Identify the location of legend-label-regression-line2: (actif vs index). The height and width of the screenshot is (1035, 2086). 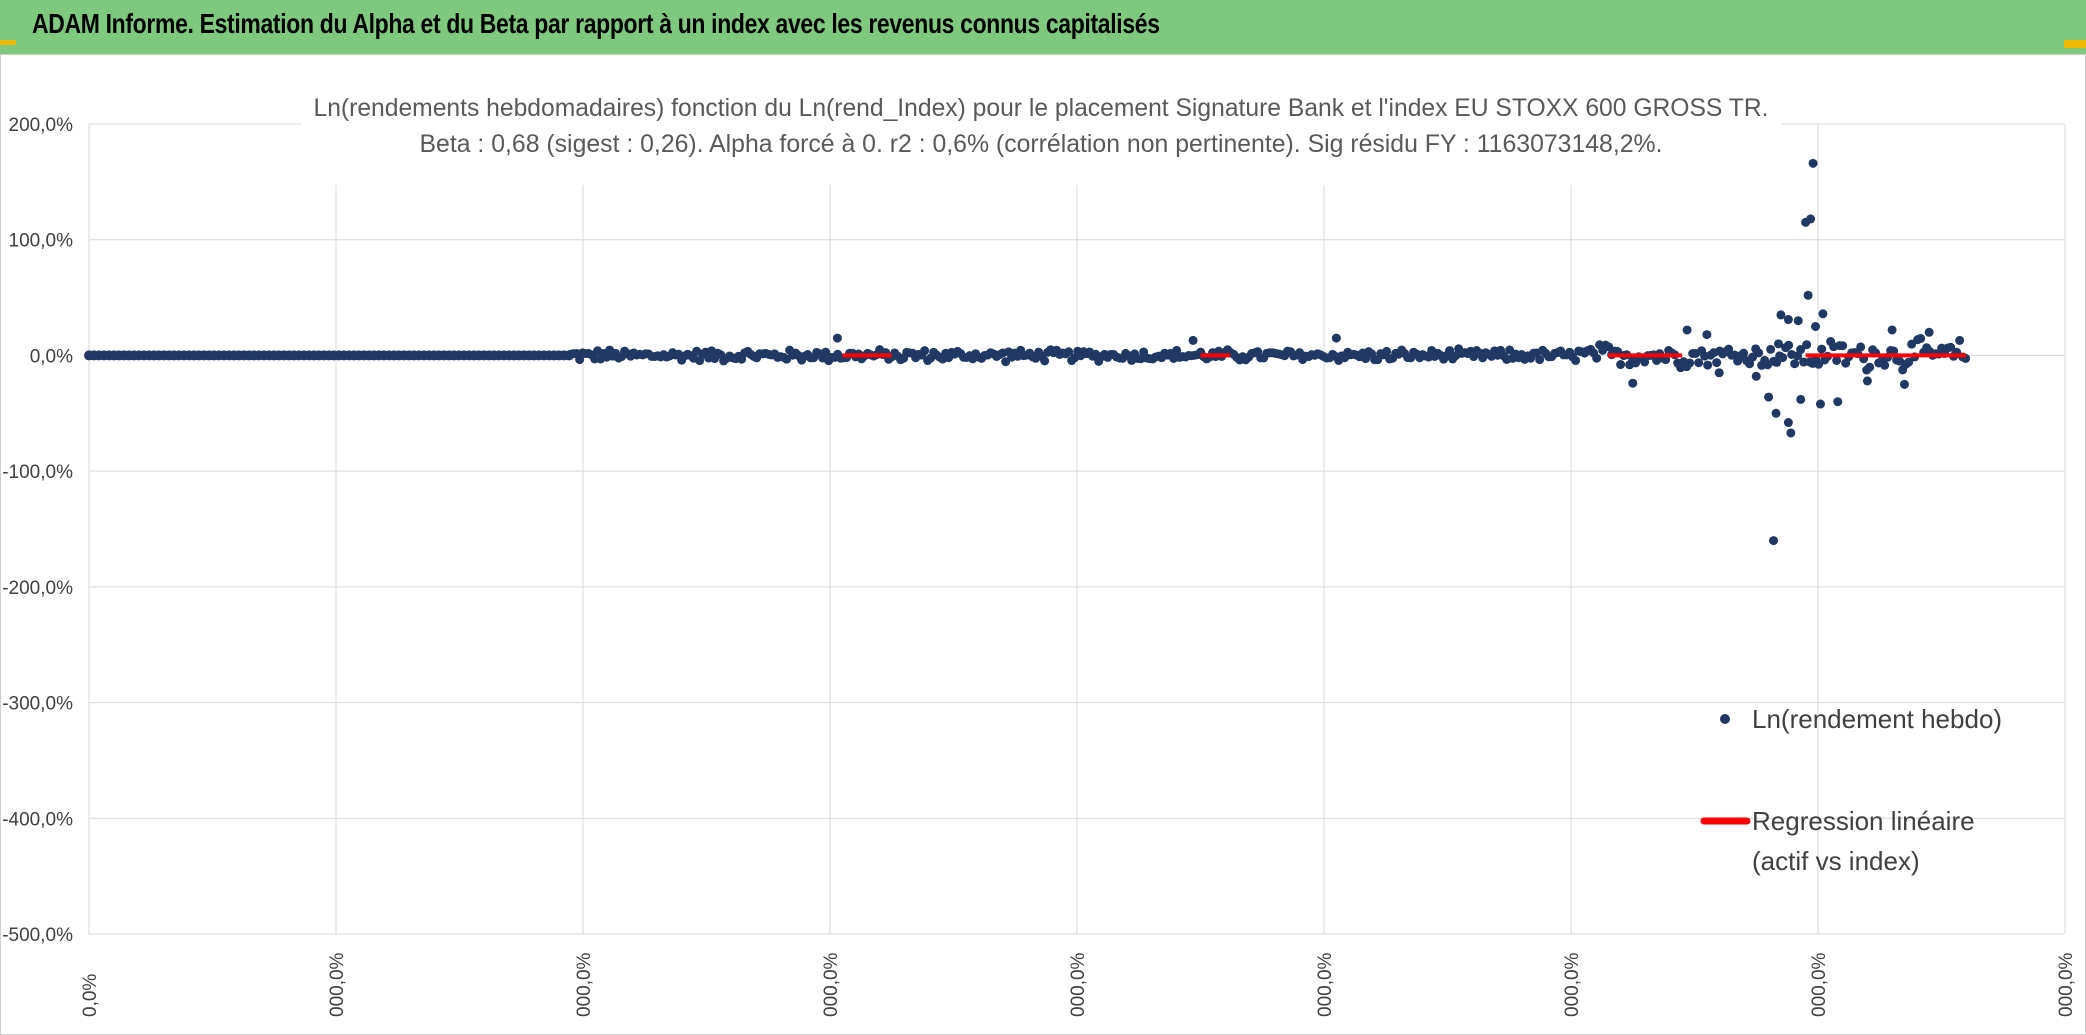
(1836, 861).